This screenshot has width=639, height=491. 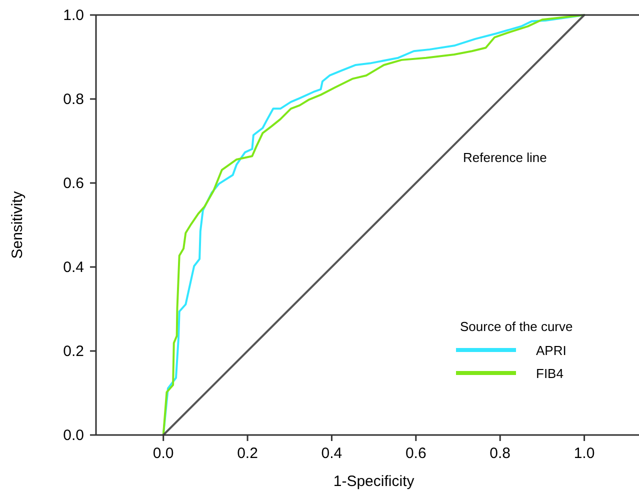 What do you see at coordinates (505, 157) in the screenshot?
I see `annotation: Reference line` at bounding box center [505, 157].